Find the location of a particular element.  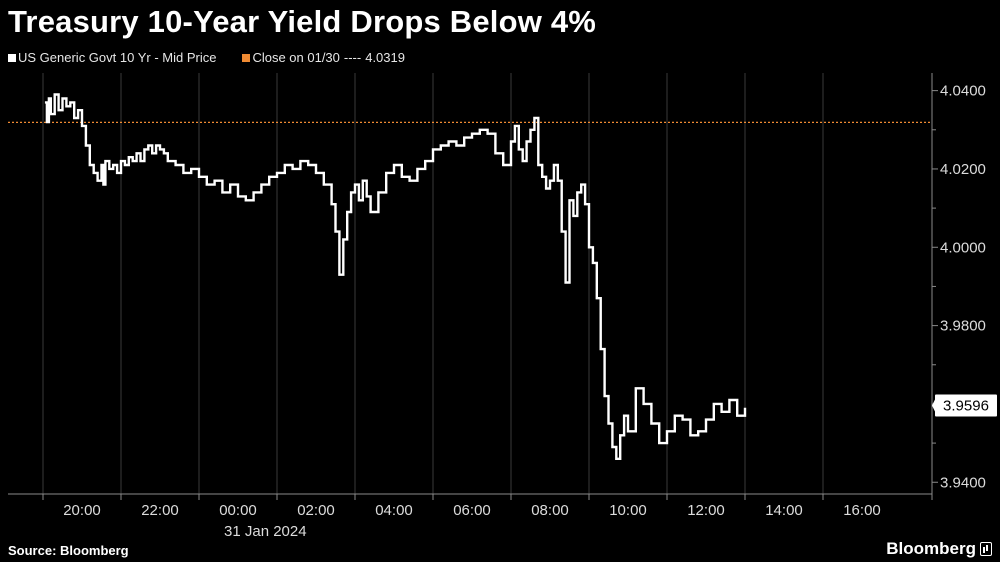

last-value-box is located at coordinates (966, 405).